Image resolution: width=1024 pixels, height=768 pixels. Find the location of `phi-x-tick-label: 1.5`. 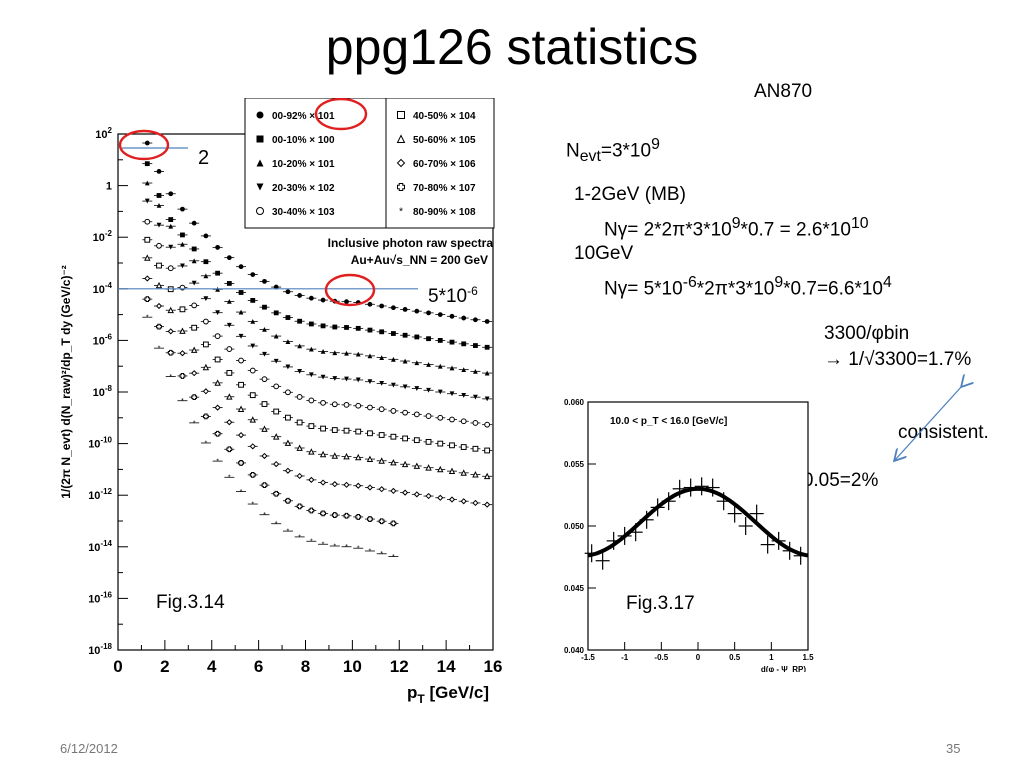

phi-x-tick-label: 1.5 is located at coordinates (808, 657).